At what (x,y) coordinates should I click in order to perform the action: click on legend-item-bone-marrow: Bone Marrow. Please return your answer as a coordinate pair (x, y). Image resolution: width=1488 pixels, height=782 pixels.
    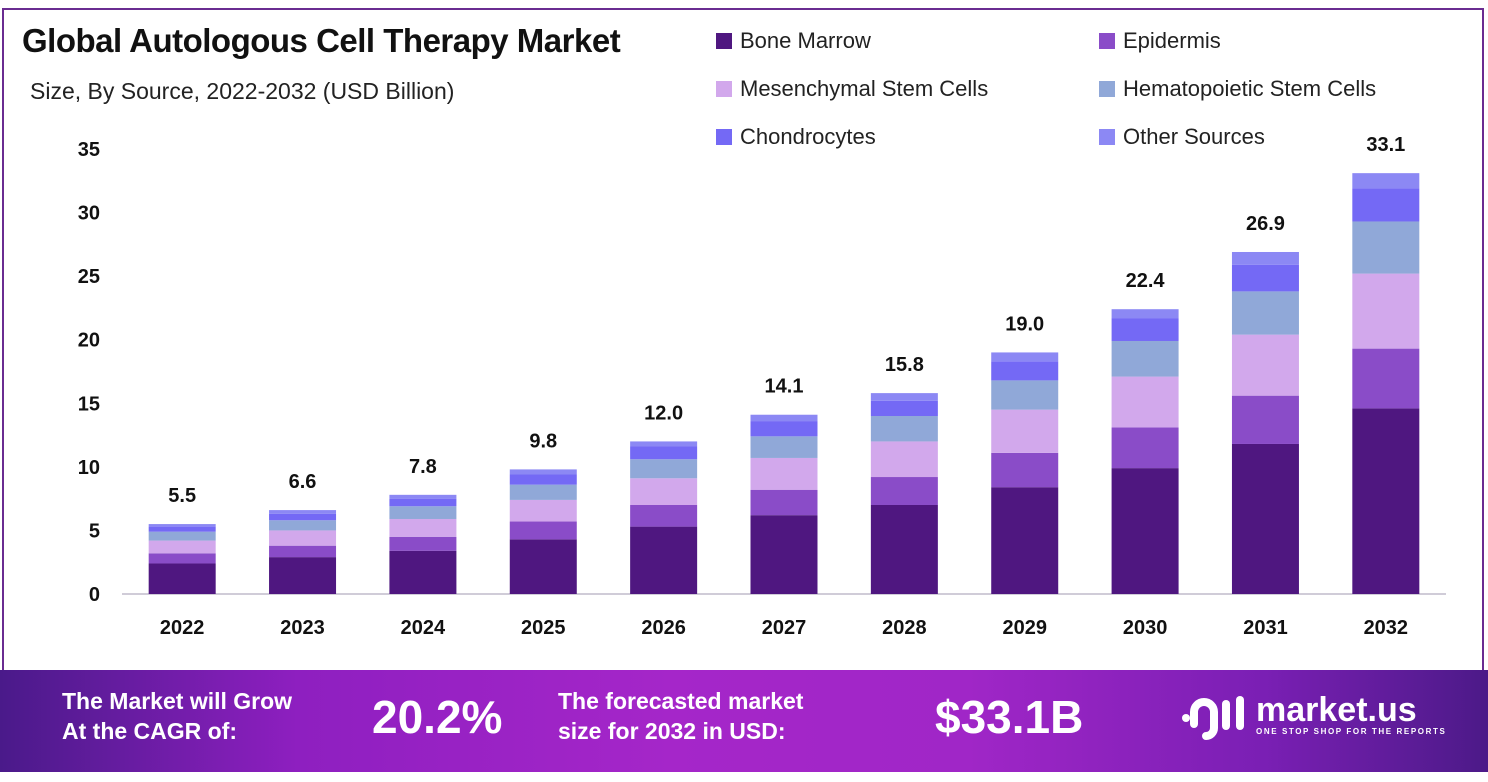
    Looking at the image, I should click on (793, 41).